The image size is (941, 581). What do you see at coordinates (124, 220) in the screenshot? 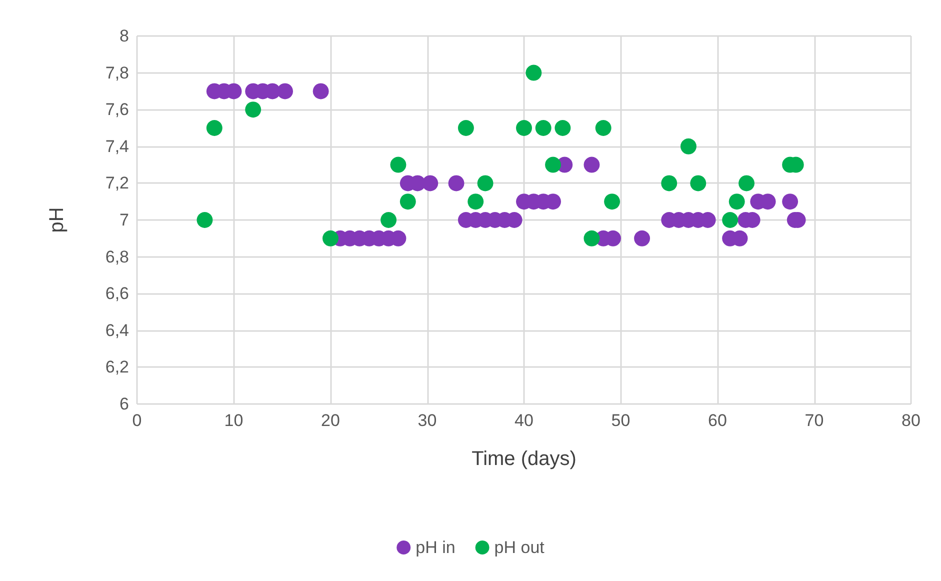
I see `y-tick-label: 7` at bounding box center [124, 220].